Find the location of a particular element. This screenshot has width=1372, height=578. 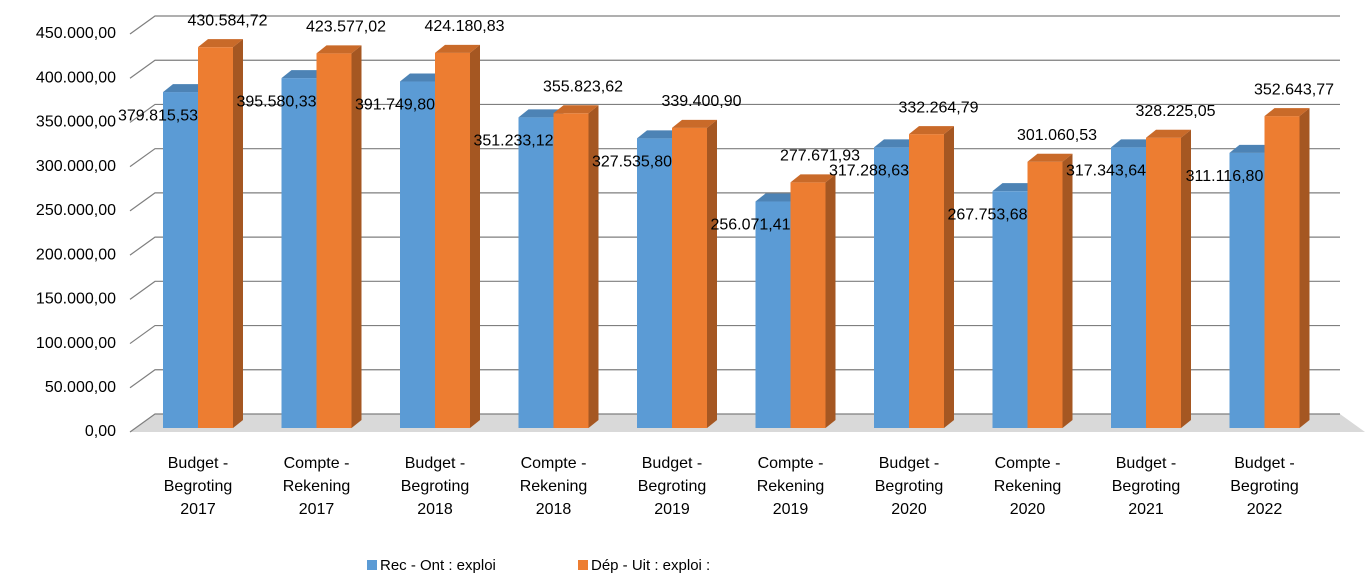

data-label: 395.580,33 is located at coordinates (276, 101).